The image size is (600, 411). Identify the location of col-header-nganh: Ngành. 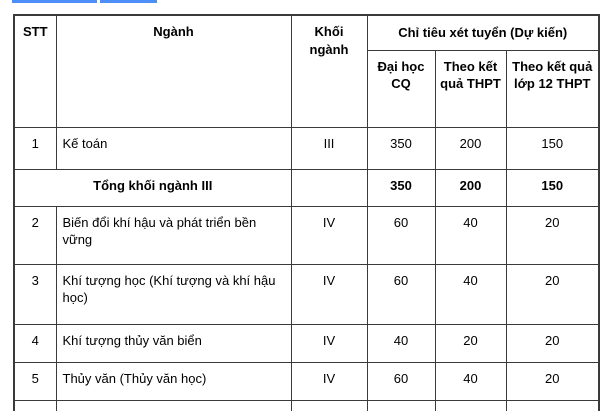
(173, 71).